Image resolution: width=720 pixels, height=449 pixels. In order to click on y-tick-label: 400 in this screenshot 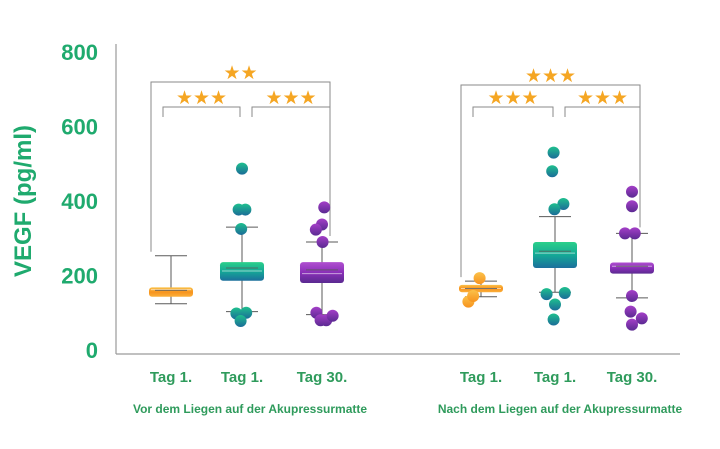, I will do `click(79, 201)`.